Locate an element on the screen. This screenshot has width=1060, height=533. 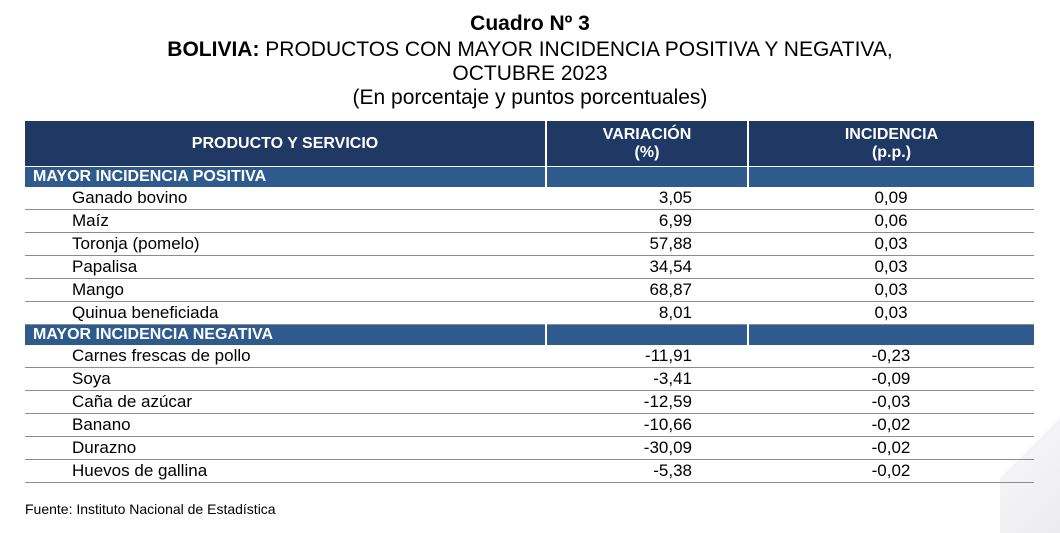
table-row: Mango 68,87 0,03 is located at coordinates (529, 290).